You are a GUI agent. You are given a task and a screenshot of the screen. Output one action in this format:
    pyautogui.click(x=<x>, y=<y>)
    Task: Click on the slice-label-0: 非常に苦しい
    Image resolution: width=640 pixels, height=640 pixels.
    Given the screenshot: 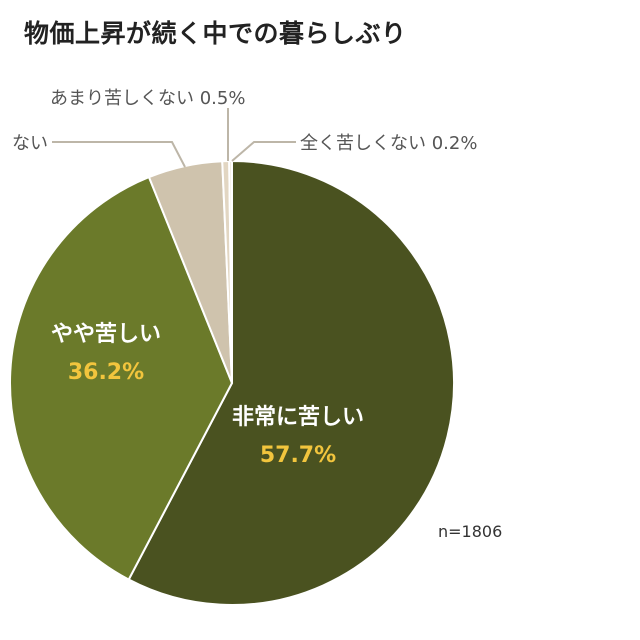 What is the action you would take?
    pyautogui.click(x=298, y=417)
    